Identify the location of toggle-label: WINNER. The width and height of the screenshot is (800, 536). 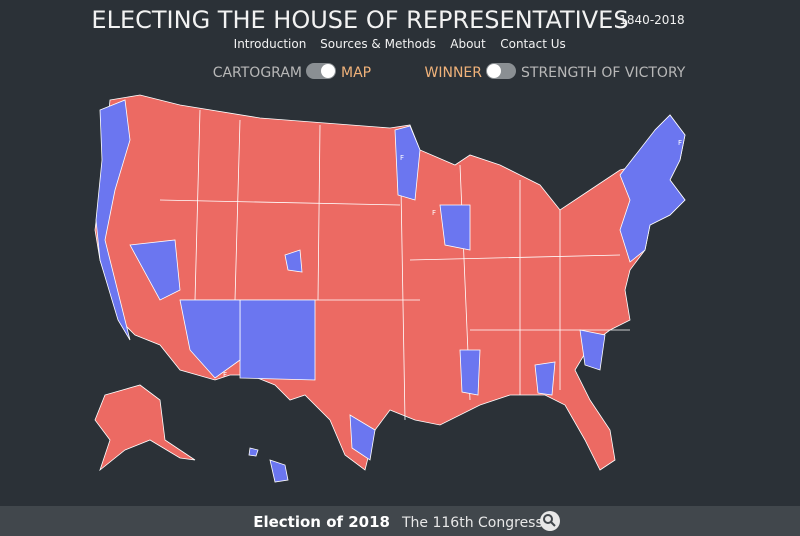
(454, 73).